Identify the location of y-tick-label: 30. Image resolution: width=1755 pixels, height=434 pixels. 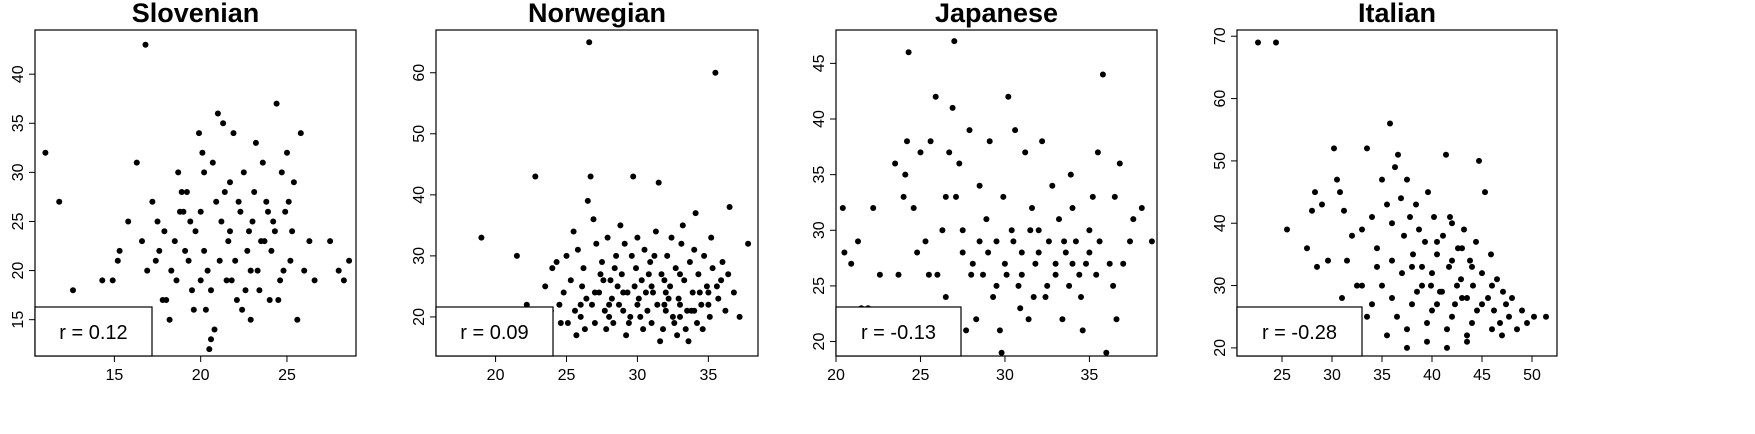
(819, 230).